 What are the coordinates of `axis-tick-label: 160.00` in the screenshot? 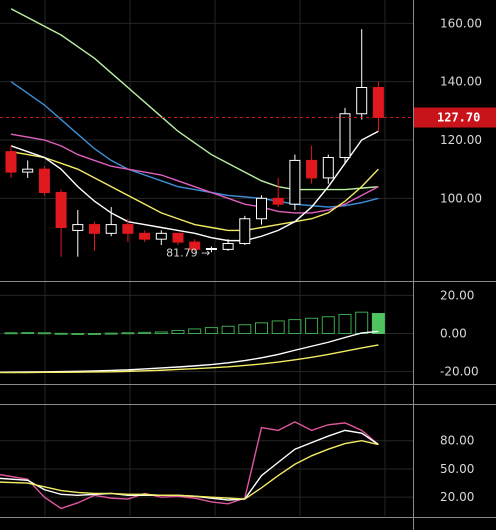 It's located at (461, 23).